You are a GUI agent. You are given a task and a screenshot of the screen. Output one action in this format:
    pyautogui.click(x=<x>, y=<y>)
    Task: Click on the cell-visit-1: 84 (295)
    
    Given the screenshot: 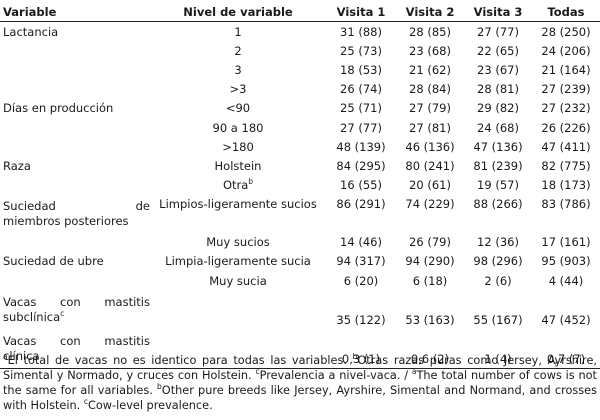 What is the action you would take?
    pyautogui.click(x=361, y=165)
    